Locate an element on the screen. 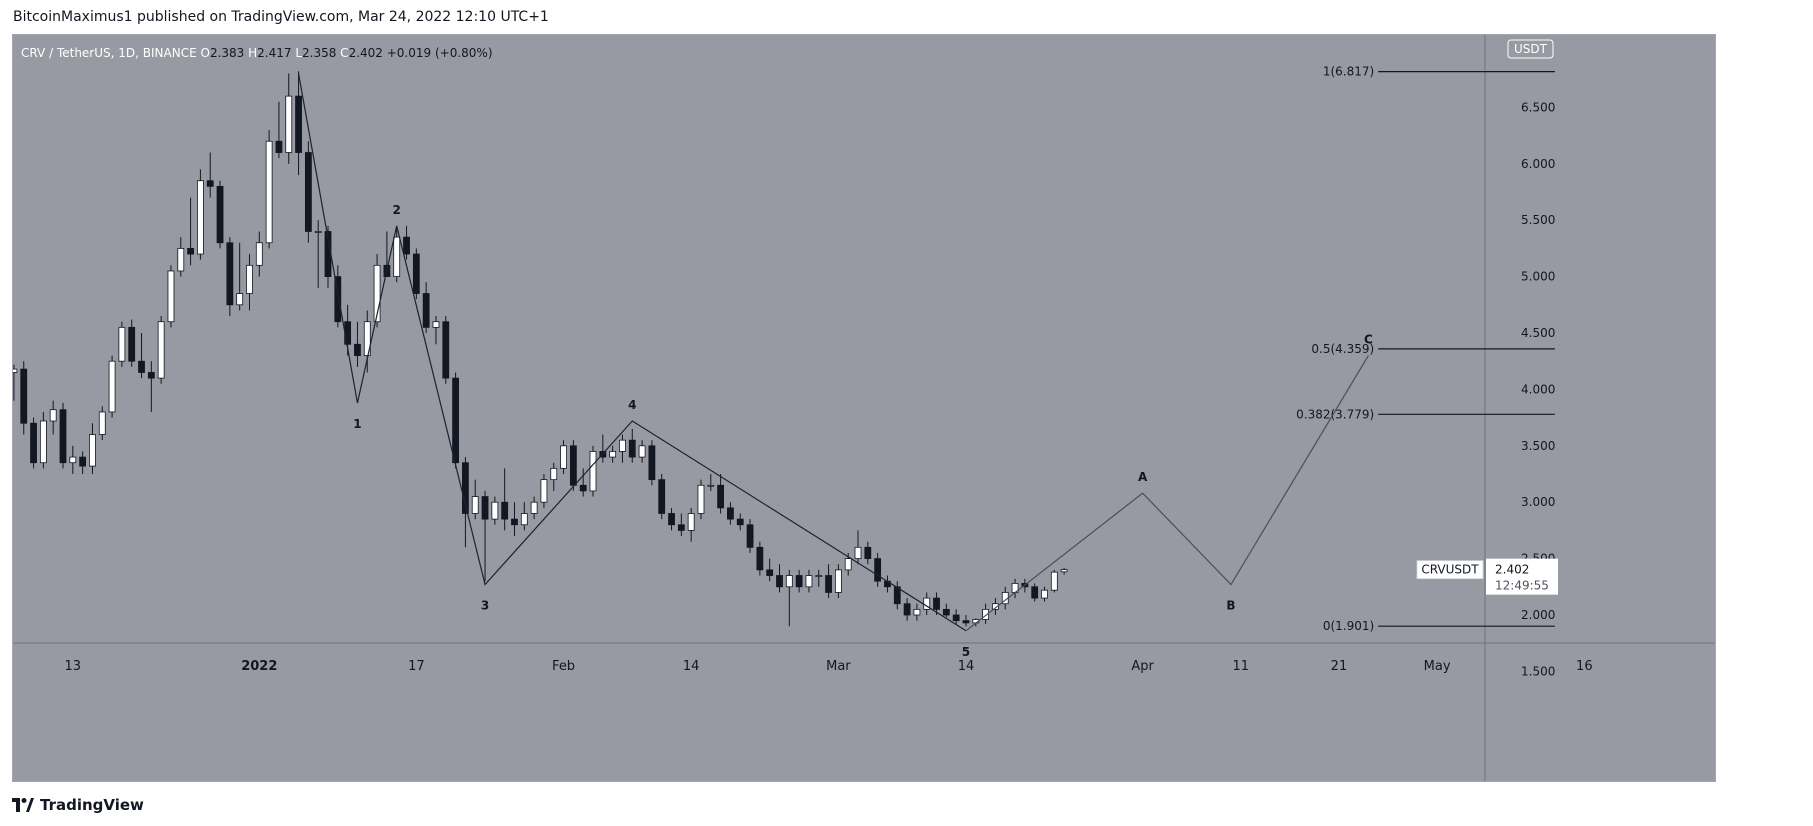 Image resolution: width=1813 pixels, height=826 pixels. legend-part: 2.402 is located at coordinates (368, 53).